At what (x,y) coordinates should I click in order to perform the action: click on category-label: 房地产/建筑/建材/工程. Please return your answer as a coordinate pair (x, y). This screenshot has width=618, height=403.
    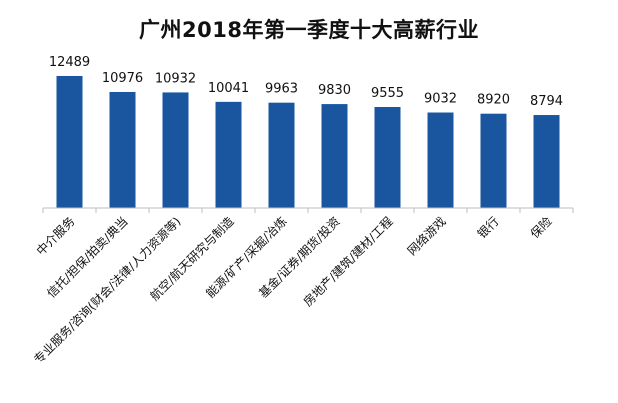
    Looking at the image, I should click on (348, 262).